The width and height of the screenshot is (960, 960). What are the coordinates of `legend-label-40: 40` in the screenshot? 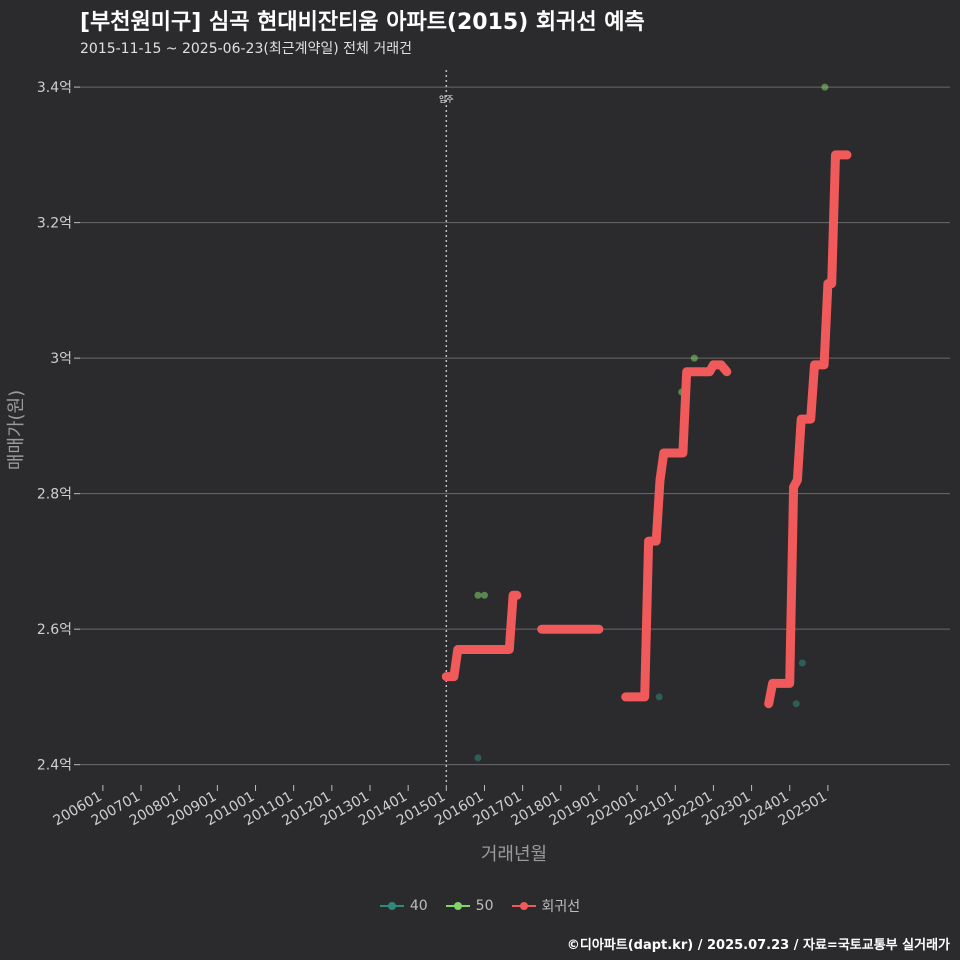 It's located at (418, 906).